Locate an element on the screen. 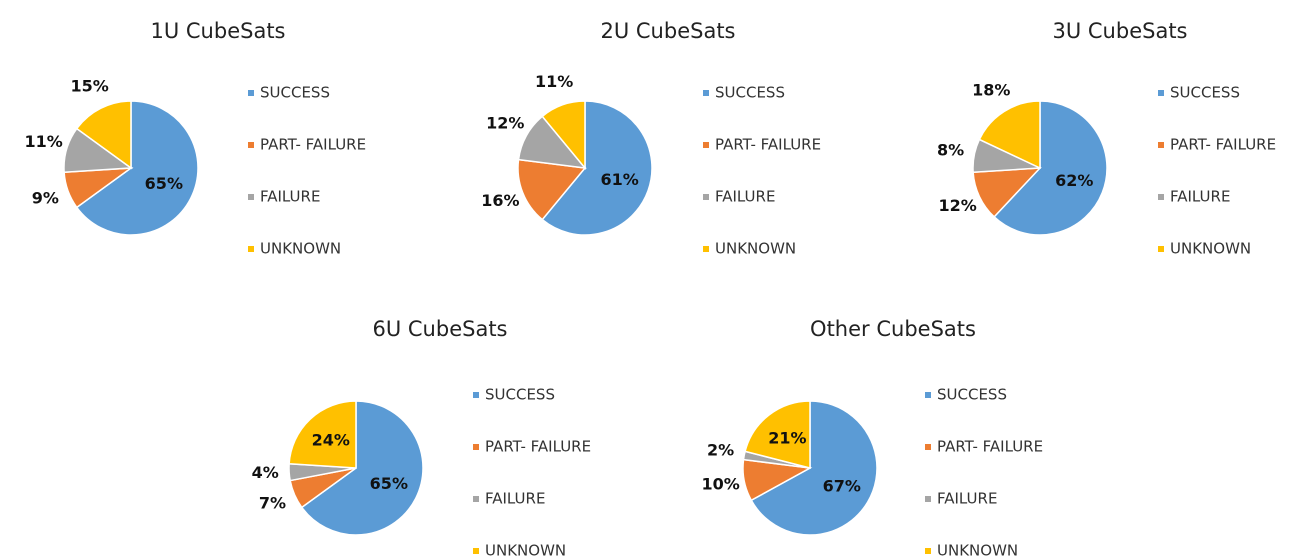  data-label: 21% is located at coordinates (787, 437).